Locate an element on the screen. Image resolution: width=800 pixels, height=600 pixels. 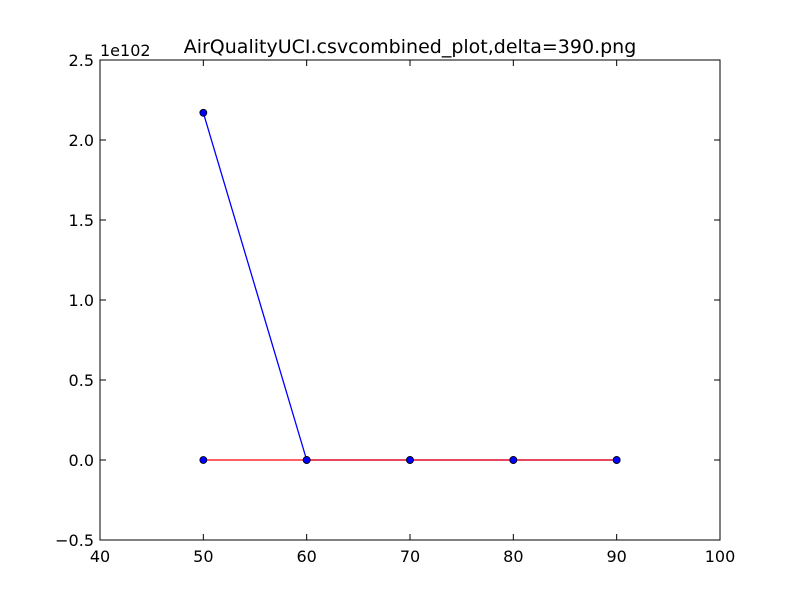
y-tick-label: 1.5 is located at coordinates (81, 220).